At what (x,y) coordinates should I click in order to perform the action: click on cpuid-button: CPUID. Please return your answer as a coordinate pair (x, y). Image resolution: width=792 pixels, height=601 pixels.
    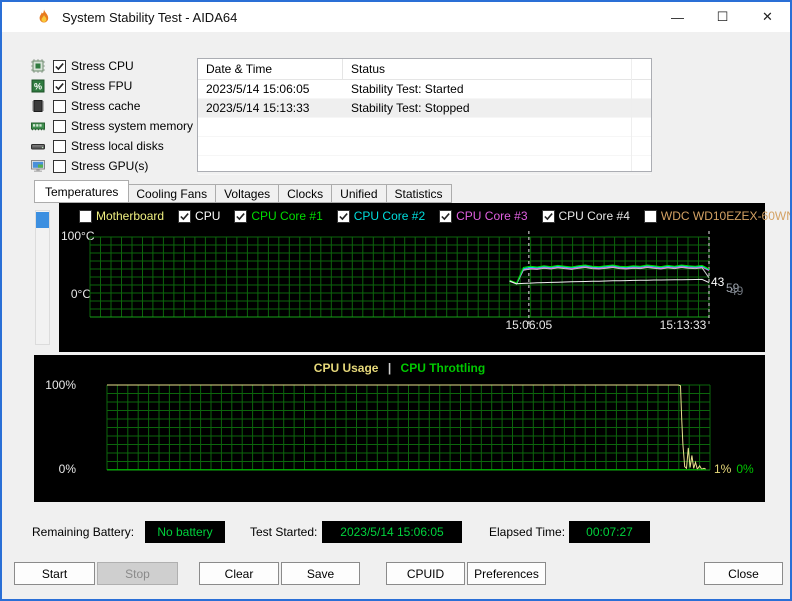
    Looking at the image, I should click on (425, 573).